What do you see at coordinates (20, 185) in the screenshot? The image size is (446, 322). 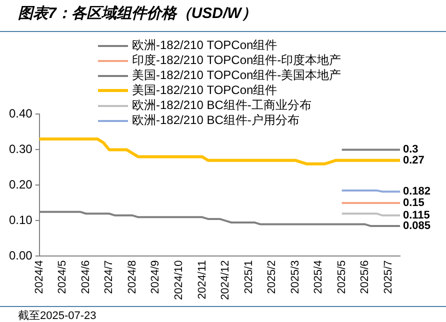 I see `y-tick-label: 0.20` at bounding box center [20, 185].